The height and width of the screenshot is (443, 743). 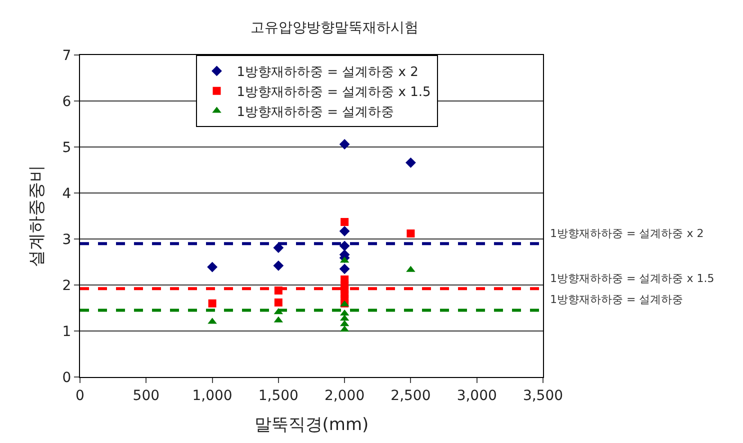 What do you see at coordinates (333, 92) in the screenshot?
I see `legend-label: 1방향재하하중 = 설계하중 x 1.5` at bounding box center [333, 92].